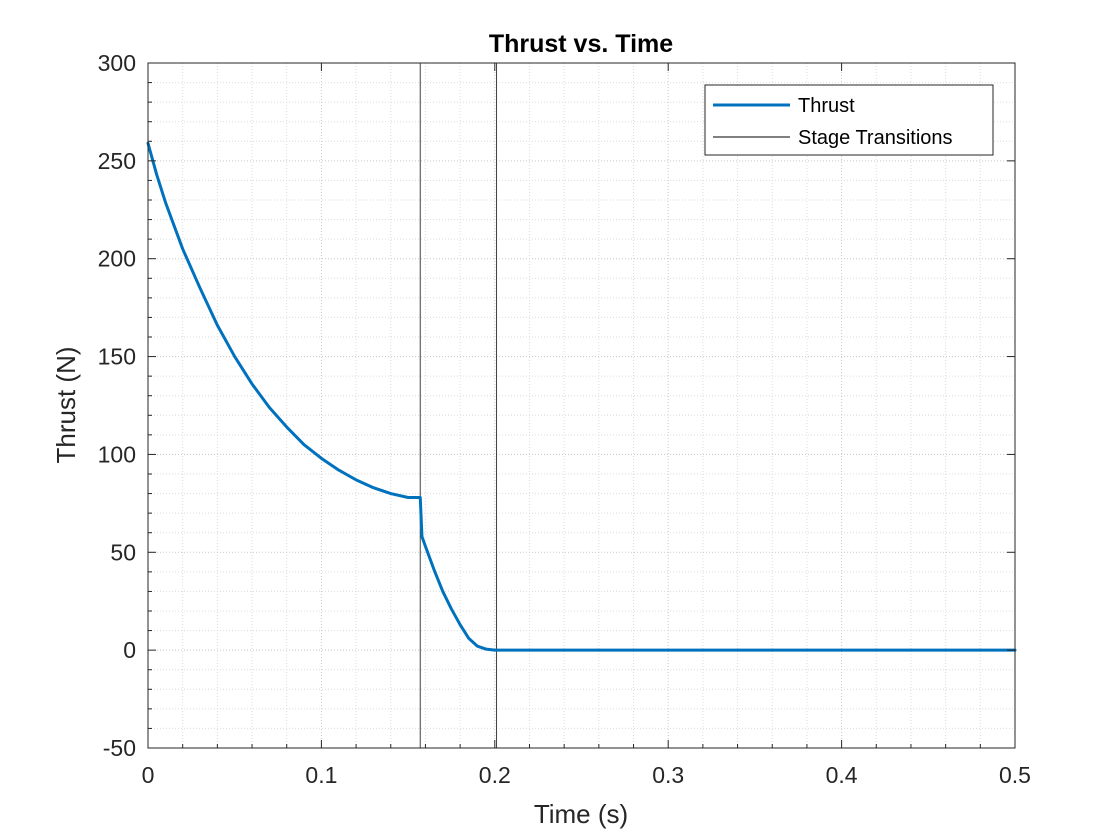 The image size is (1120, 840). Describe the element at coordinates (875, 138) in the screenshot. I see `legend-stage-transitions-label: Stage Transitions` at that location.